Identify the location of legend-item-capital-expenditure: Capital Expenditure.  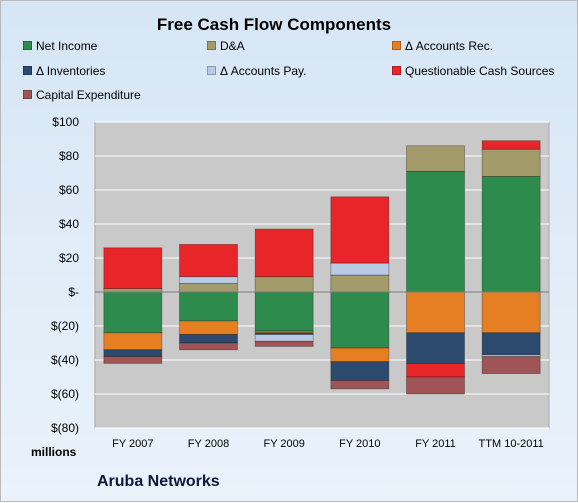
(82, 95).